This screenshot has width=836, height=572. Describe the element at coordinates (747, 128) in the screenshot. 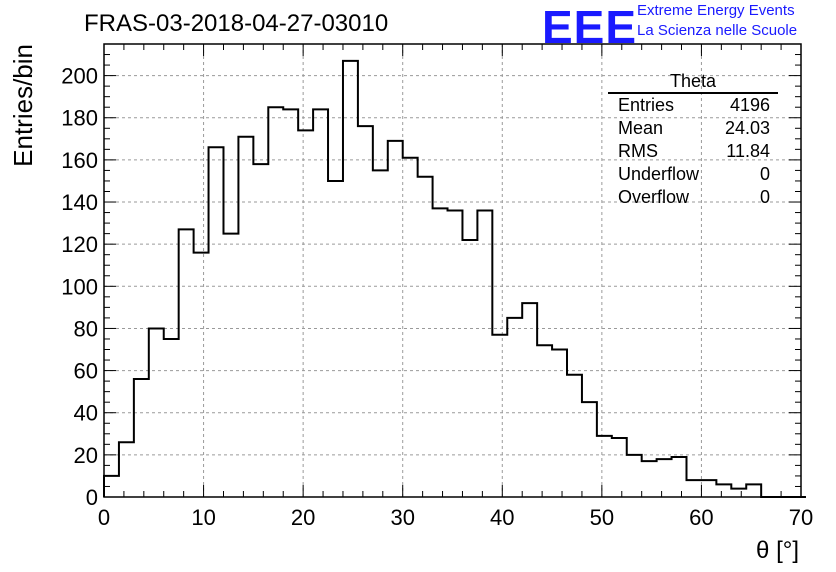

I see `stats-value: 24.03` at that location.